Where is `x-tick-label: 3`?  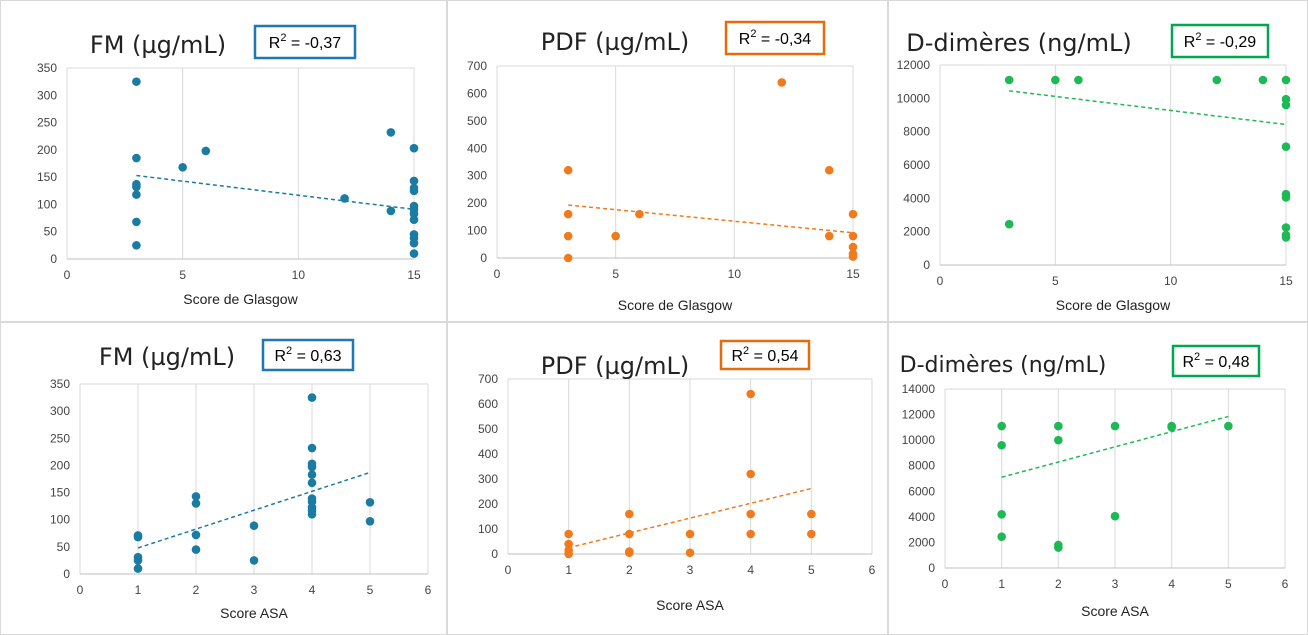
x-tick-label: 3 is located at coordinates (1115, 584).